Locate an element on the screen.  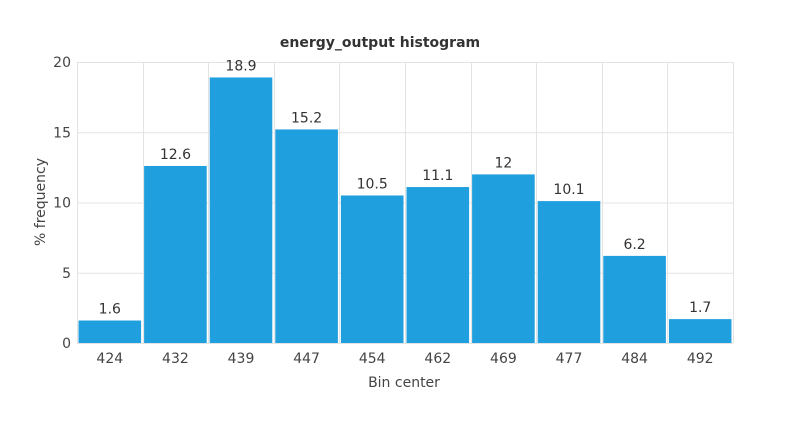
bar-value-label: 15.2 is located at coordinates (306, 118).